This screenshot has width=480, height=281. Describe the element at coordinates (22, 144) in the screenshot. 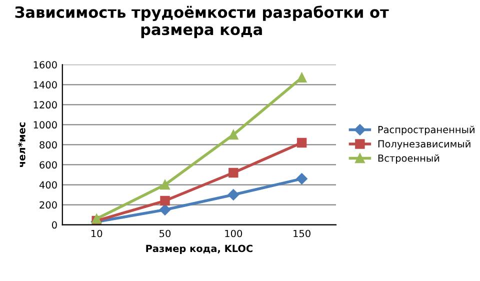

I see `y-axis-title: чел*мес` at that location.